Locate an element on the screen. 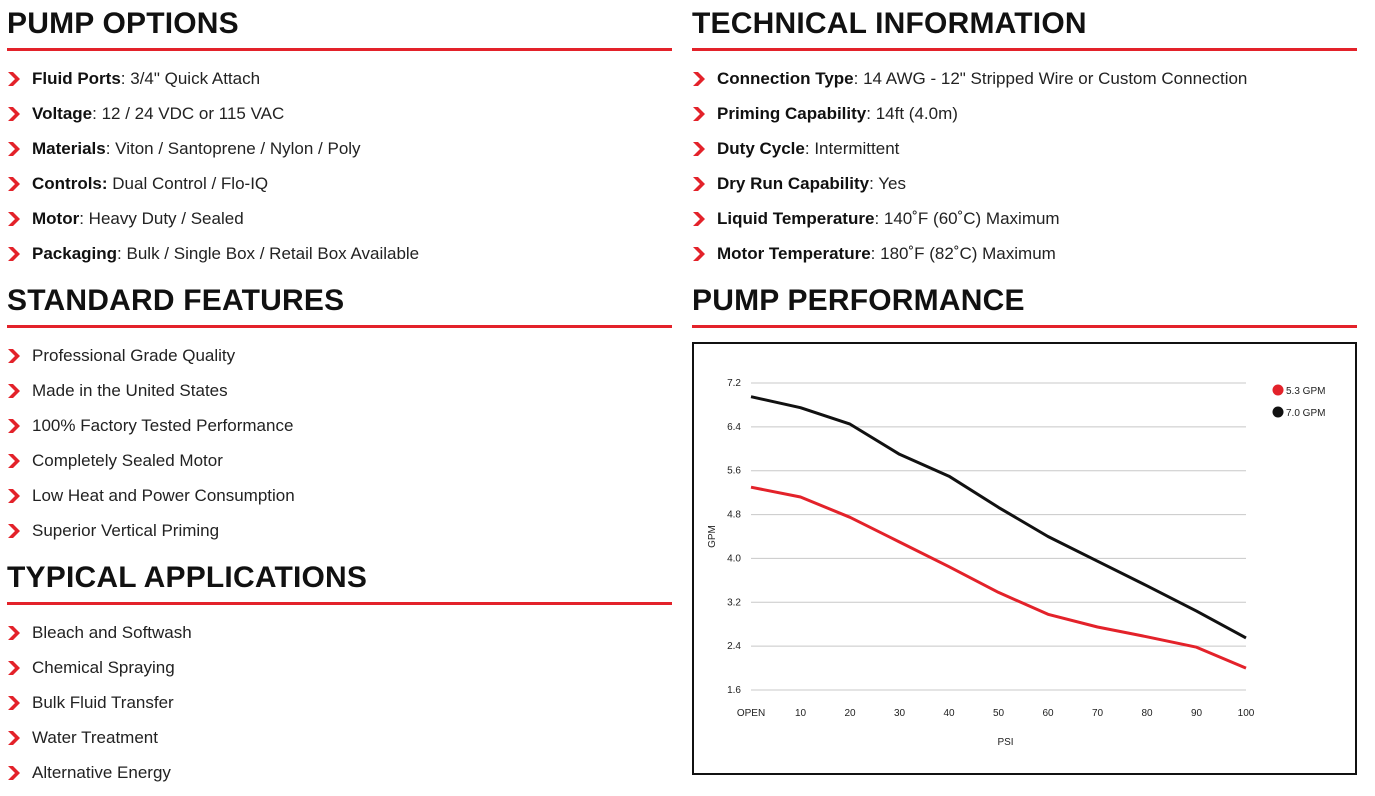  legend-label: 5.3 GPM is located at coordinates (1305, 391).